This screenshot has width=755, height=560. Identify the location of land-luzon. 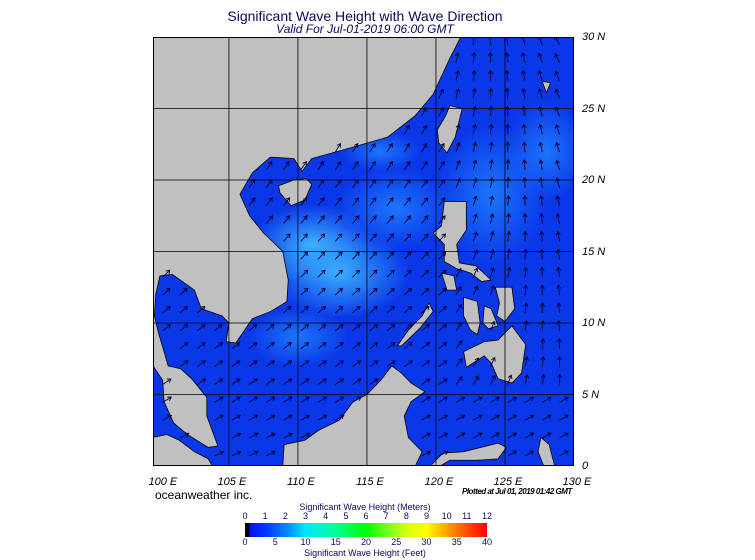
(462, 241).